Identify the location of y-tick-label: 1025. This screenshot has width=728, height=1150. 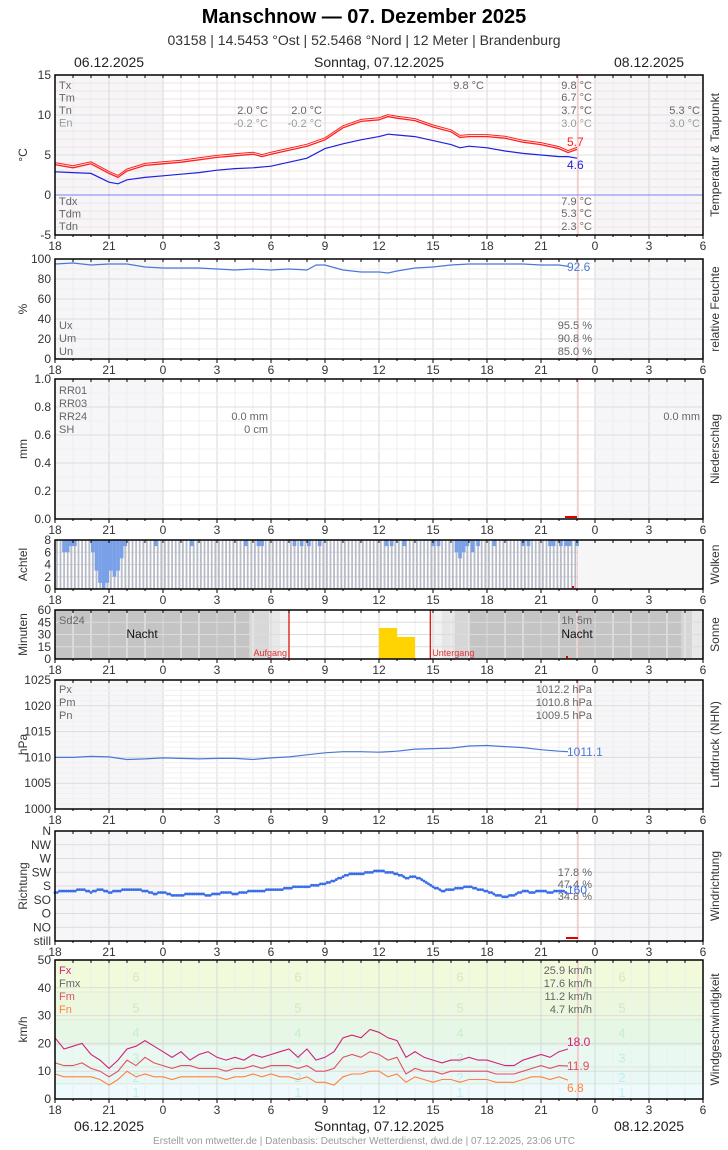
(37, 680).